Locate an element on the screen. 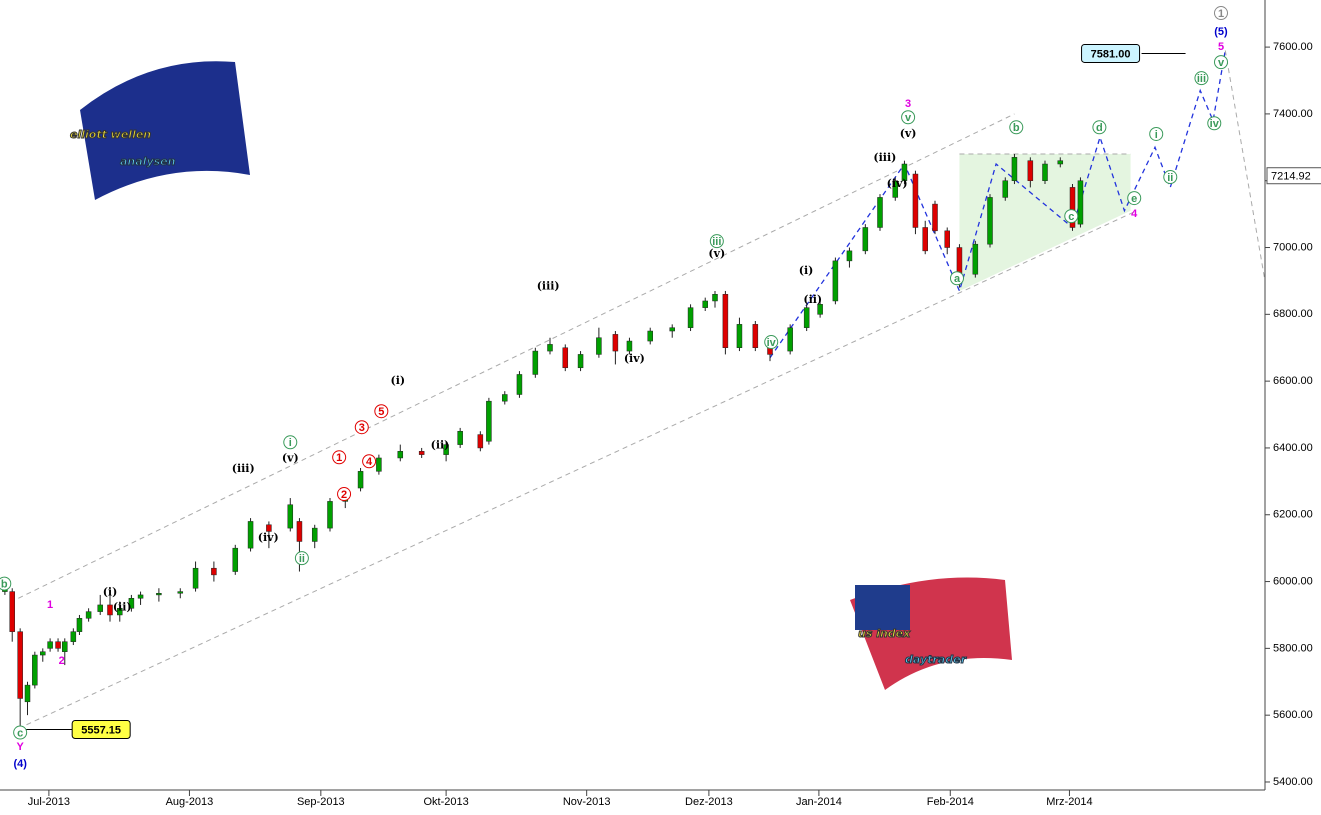  logo-text: analysen is located at coordinates (148, 161).